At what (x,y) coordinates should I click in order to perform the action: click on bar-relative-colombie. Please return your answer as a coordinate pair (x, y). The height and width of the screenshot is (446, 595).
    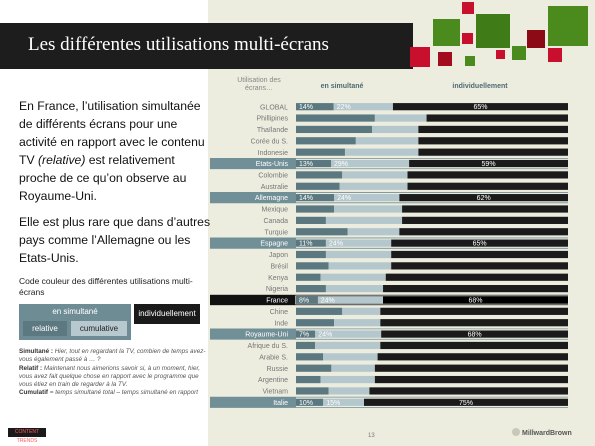
    Looking at the image, I should click on (319, 175).